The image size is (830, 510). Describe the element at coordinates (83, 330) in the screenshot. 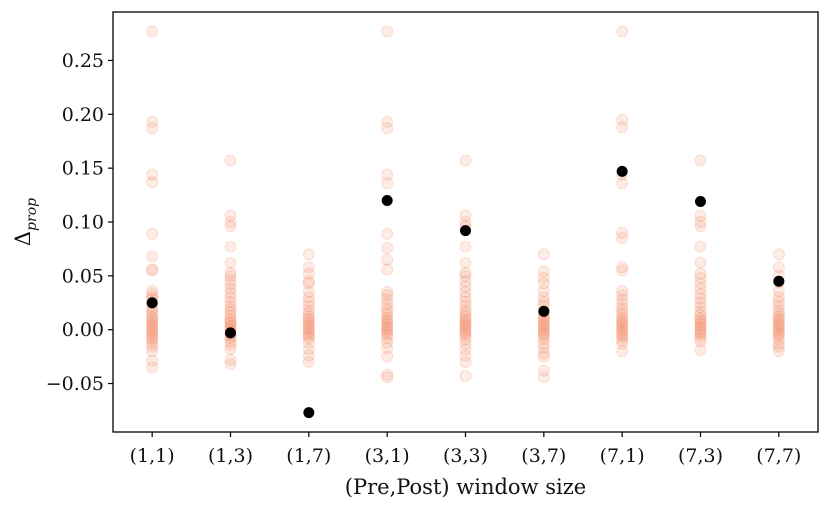

I see `y-tick-label: 0.00` at that location.